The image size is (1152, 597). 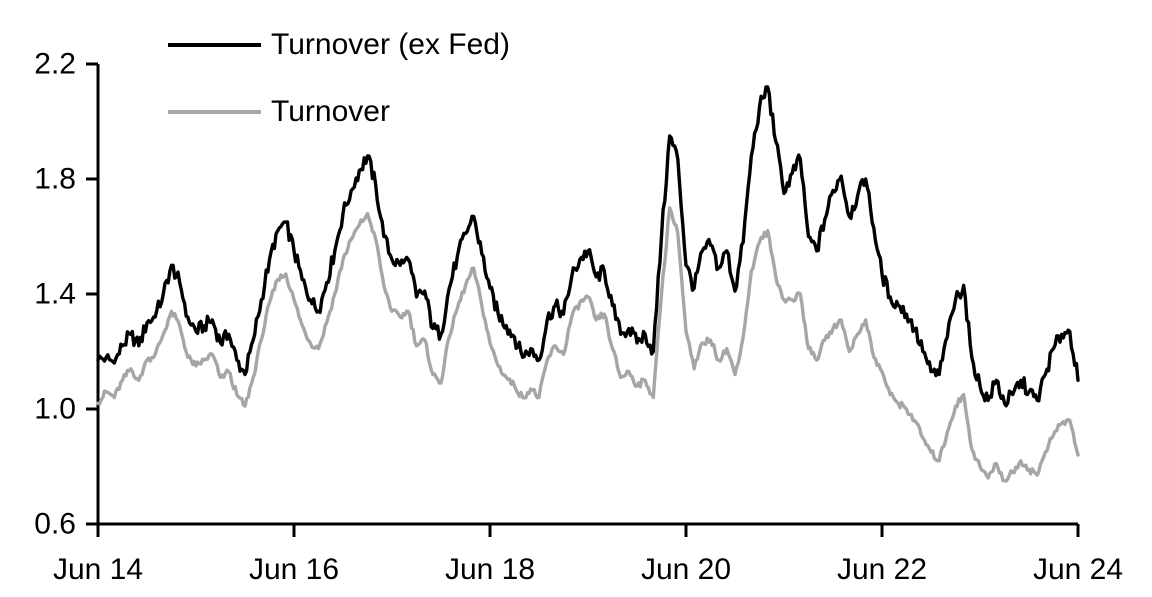 What do you see at coordinates (686, 569) in the screenshot?
I see `x-tick-label: Jun 20` at bounding box center [686, 569].